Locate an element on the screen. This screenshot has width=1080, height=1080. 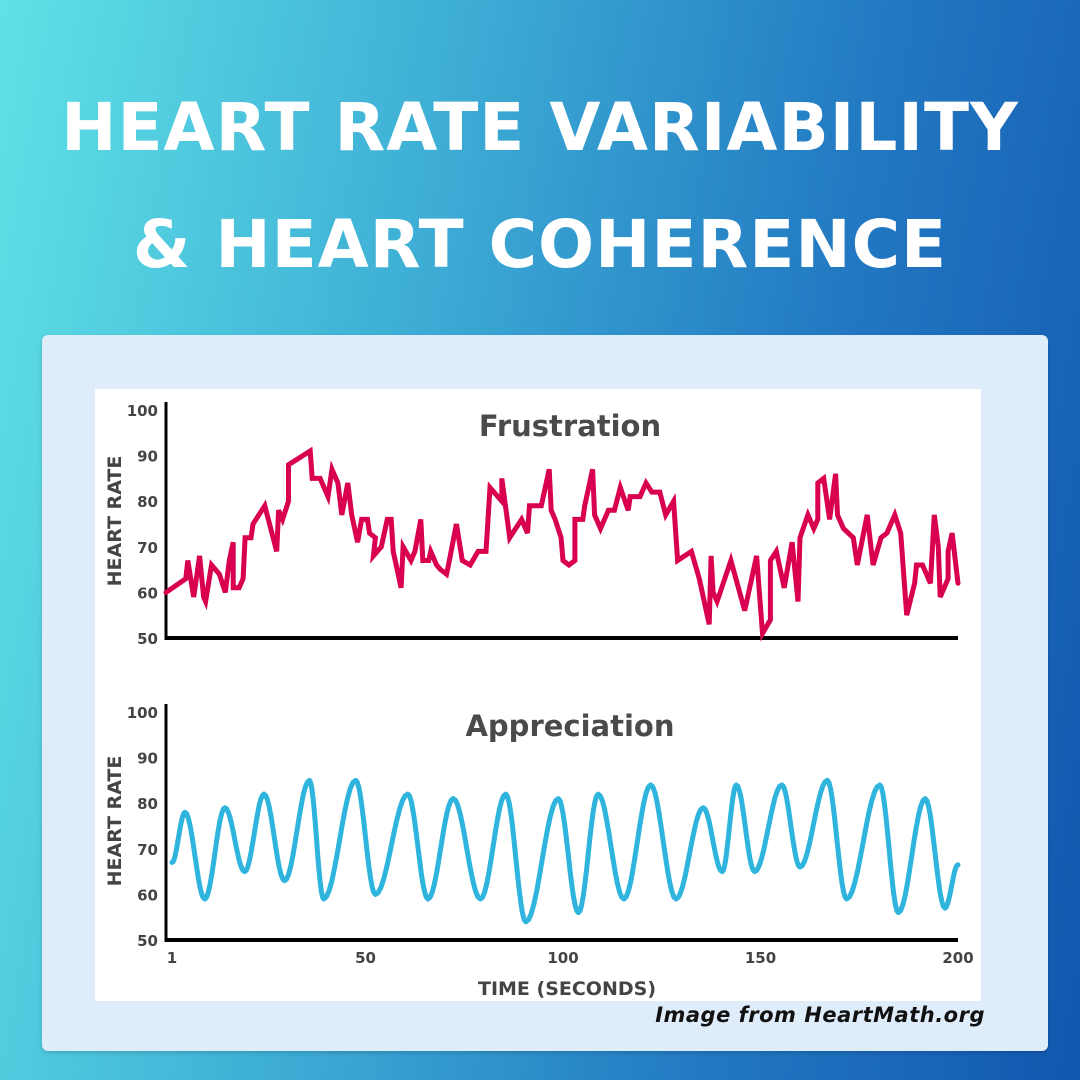
appreciation-heart-rate-line is located at coordinates (565, 851).